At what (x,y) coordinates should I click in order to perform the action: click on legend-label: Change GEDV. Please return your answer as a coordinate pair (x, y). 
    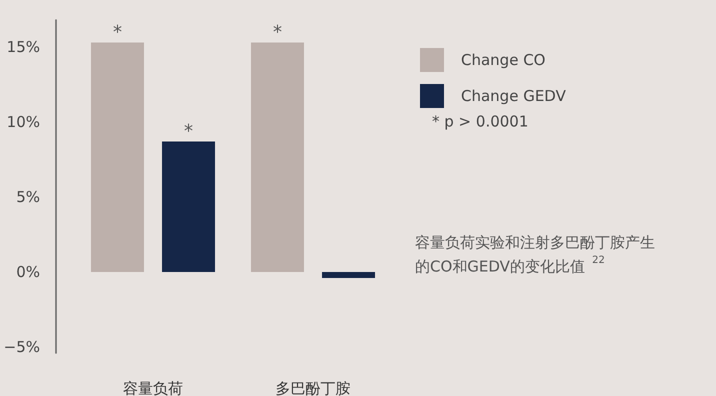
    Looking at the image, I should click on (514, 96).